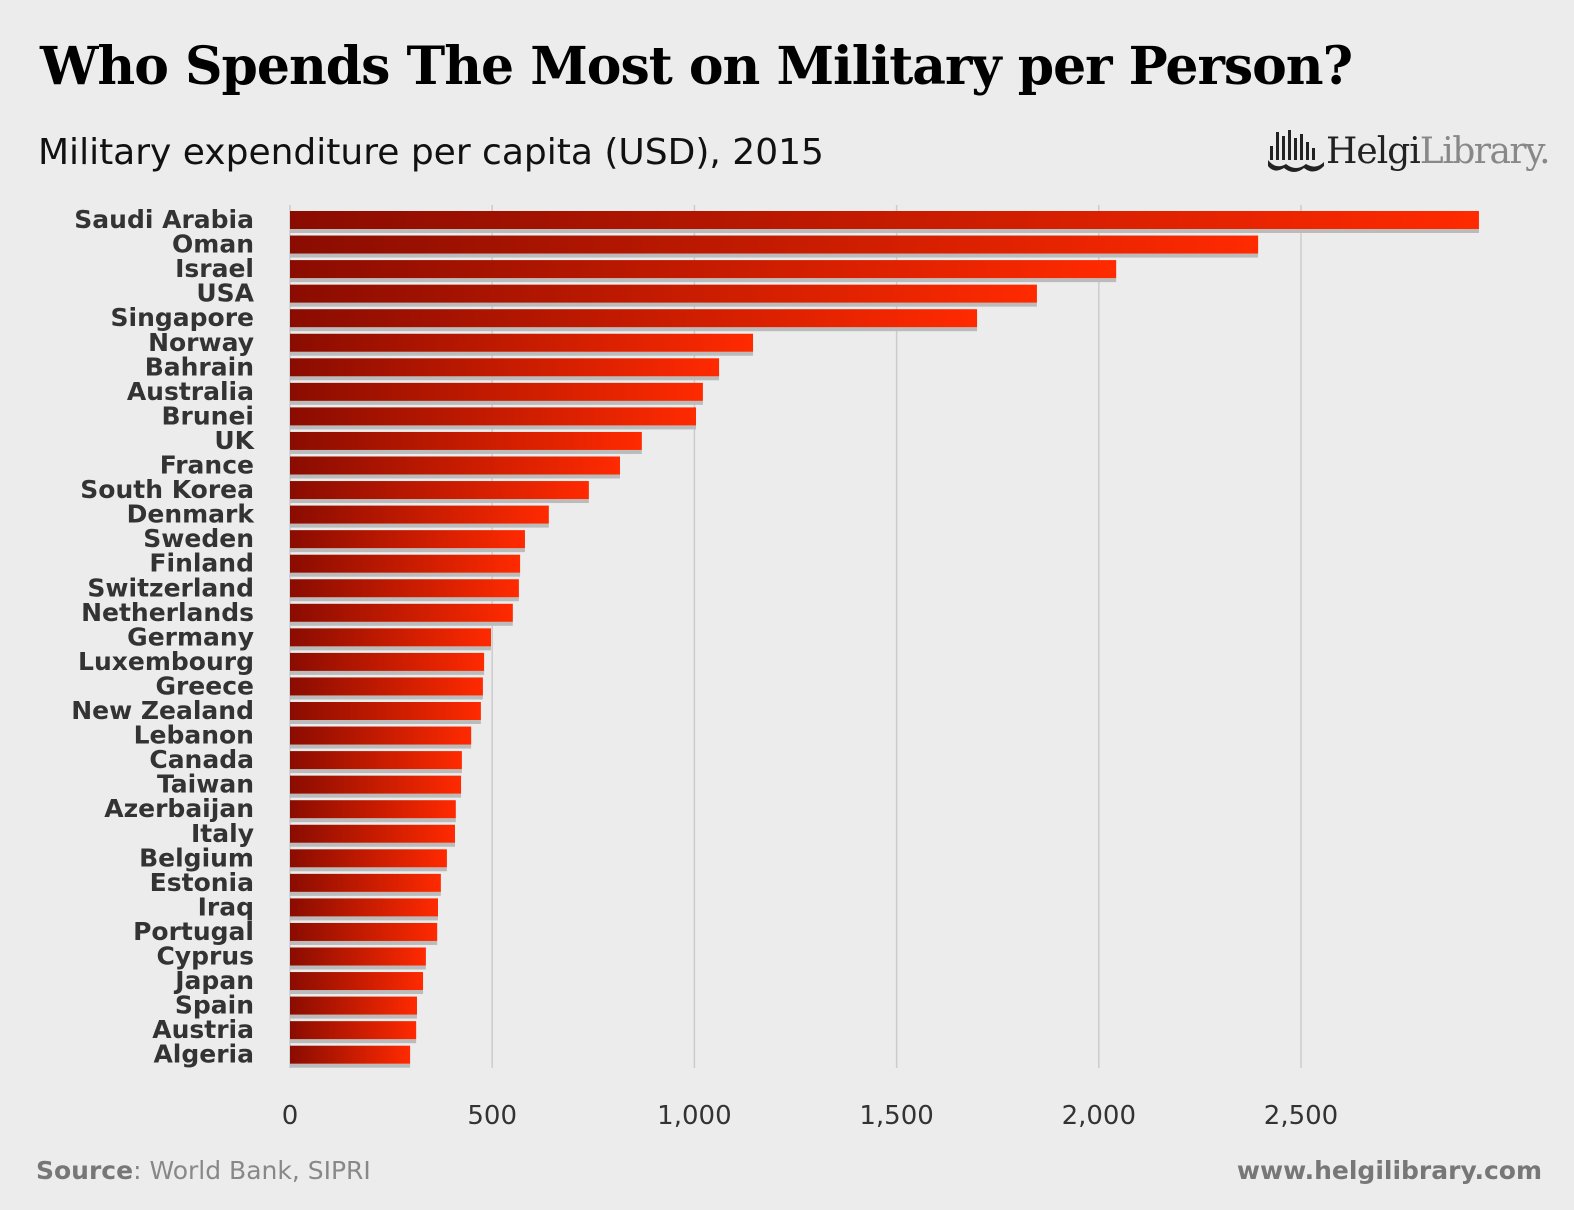 This screenshot has width=1574, height=1210. Describe the element at coordinates (455, 465) in the screenshot. I see `bar-france` at that location.